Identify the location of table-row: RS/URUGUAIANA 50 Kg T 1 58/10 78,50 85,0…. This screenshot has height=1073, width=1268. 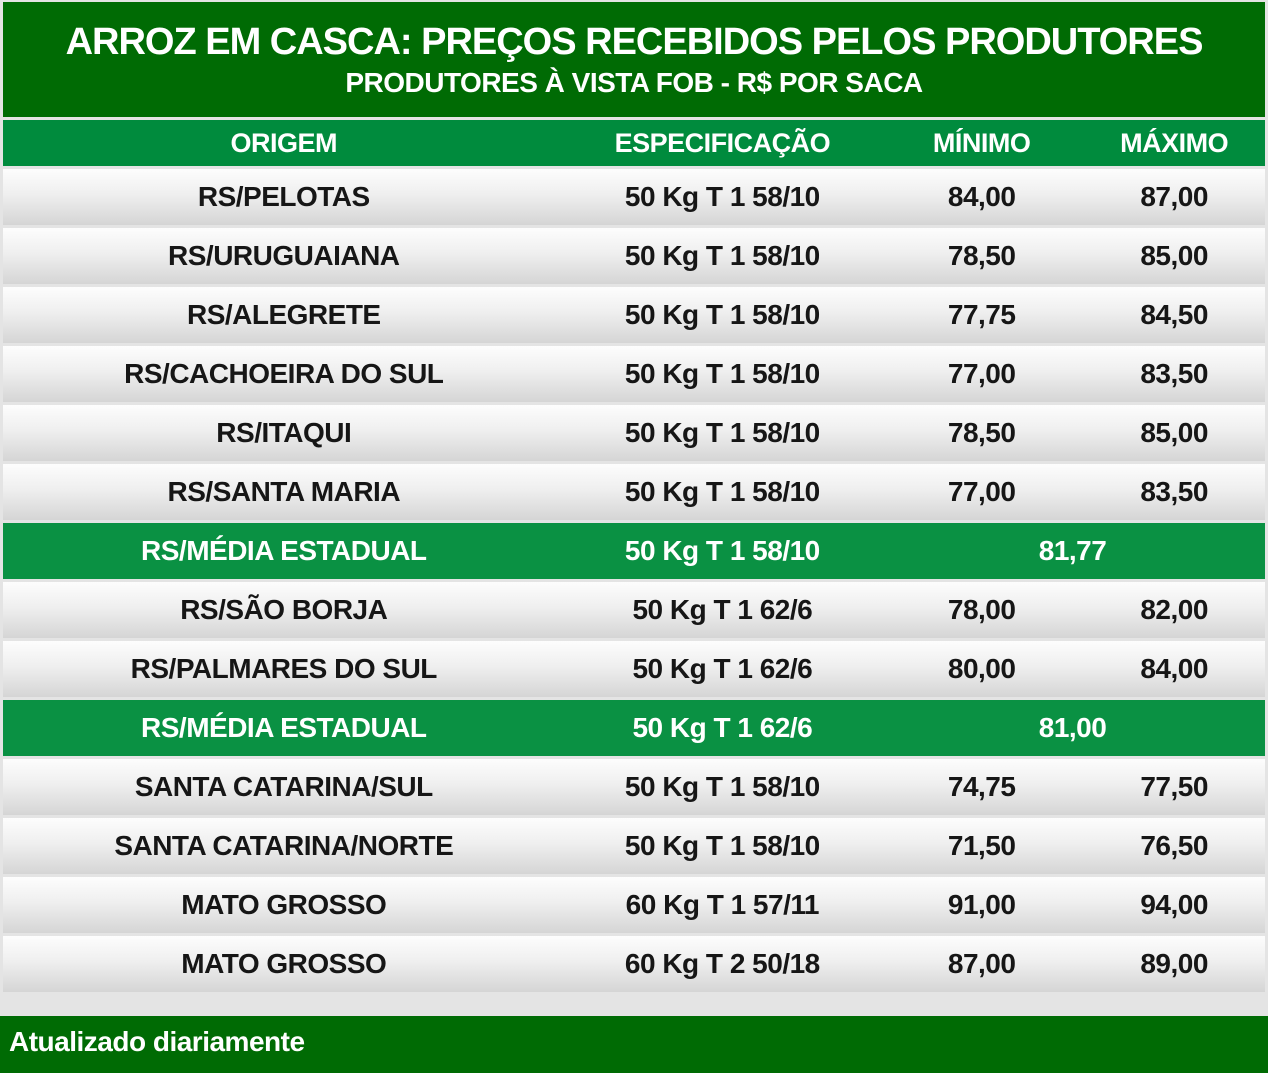
(634, 256).